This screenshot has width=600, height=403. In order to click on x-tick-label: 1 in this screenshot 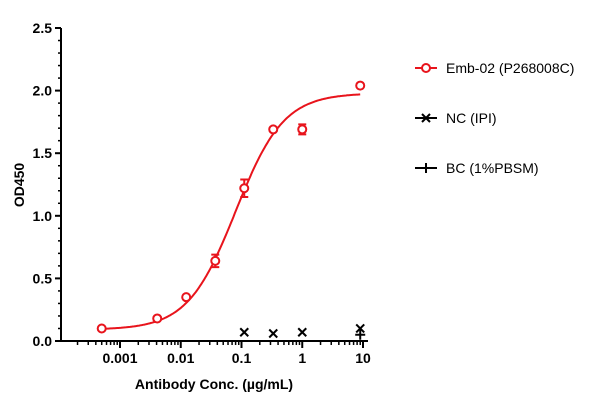, I will do `click(302, 358)`.